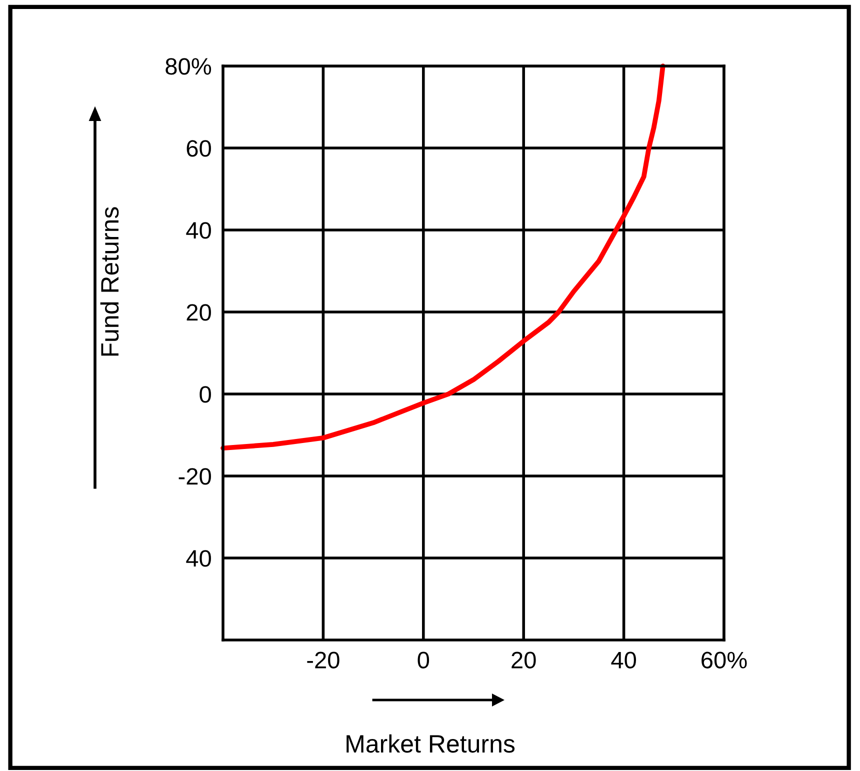  I want to click on y-tick-label: 0, so click(205, 394).